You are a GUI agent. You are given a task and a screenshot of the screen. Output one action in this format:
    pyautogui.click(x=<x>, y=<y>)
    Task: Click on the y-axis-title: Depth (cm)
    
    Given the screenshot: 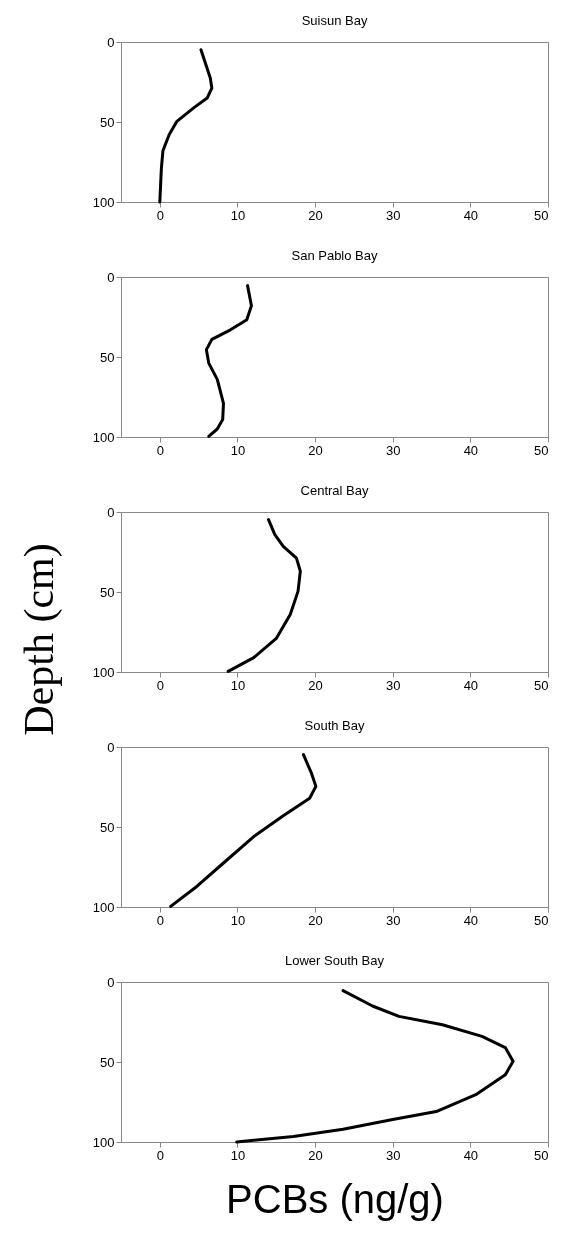 What is the action you would take?
    pyautogui.click(x=39, y=639)
    